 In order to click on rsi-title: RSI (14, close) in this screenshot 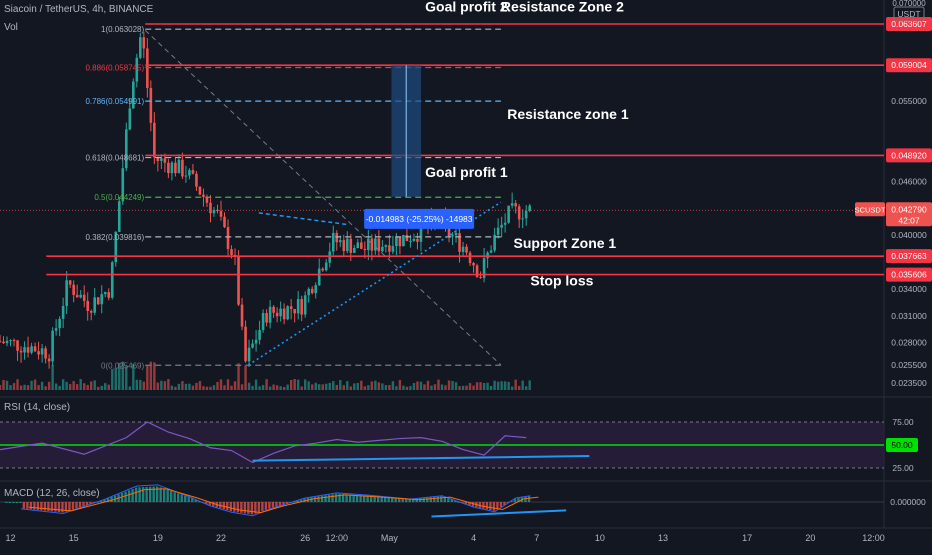, I will do `click(37, 407)`.